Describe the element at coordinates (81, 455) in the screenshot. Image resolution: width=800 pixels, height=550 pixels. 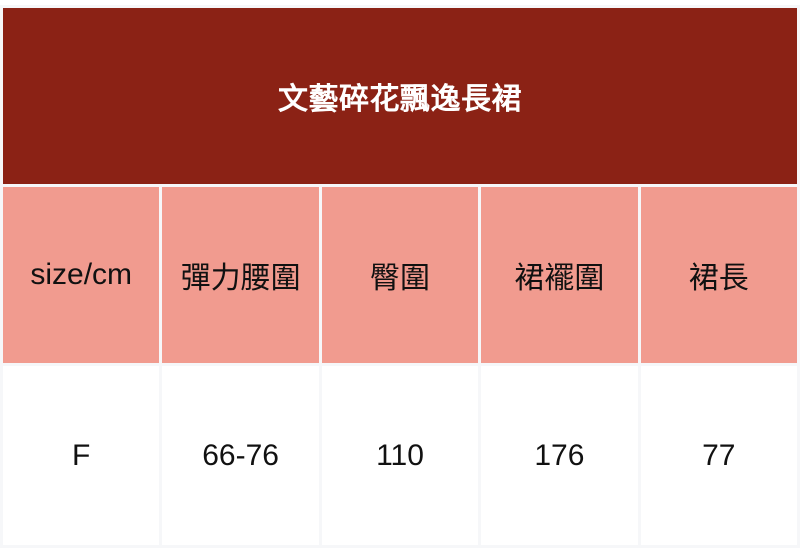
I see `cell-size-value: F` at that location.